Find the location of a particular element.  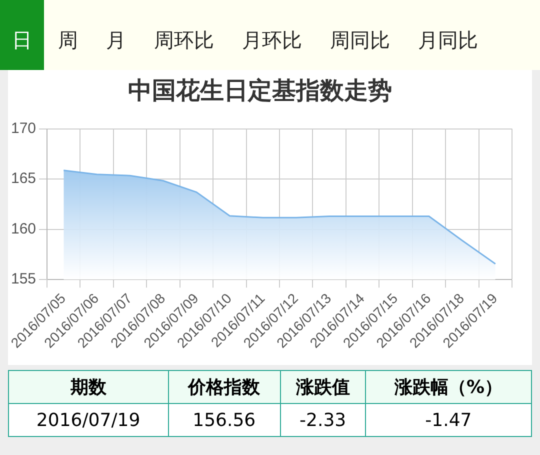

y-tick-label: 160 is located at coordinates (23, 229).